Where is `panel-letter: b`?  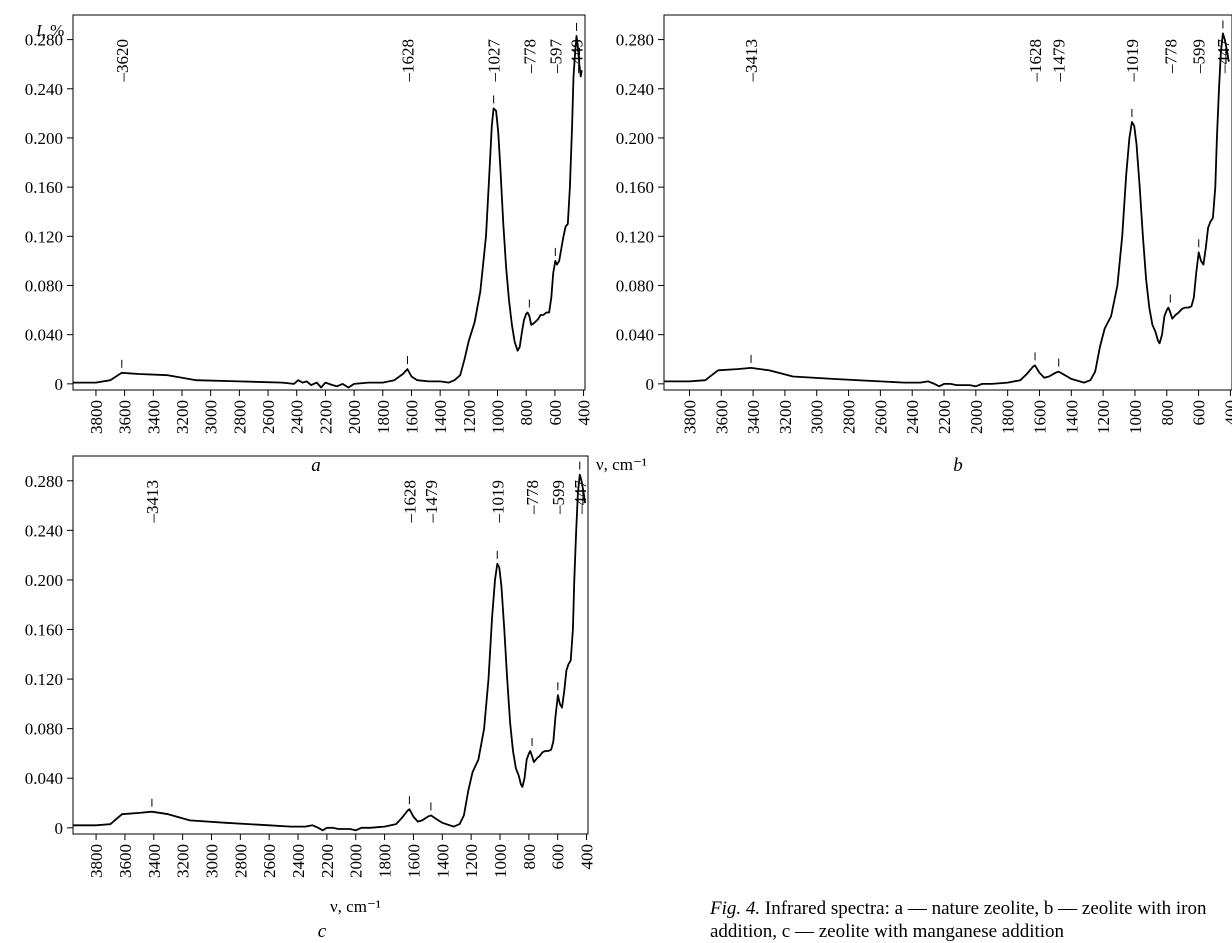
panel-letter: b is located at coordinates (958, 465).